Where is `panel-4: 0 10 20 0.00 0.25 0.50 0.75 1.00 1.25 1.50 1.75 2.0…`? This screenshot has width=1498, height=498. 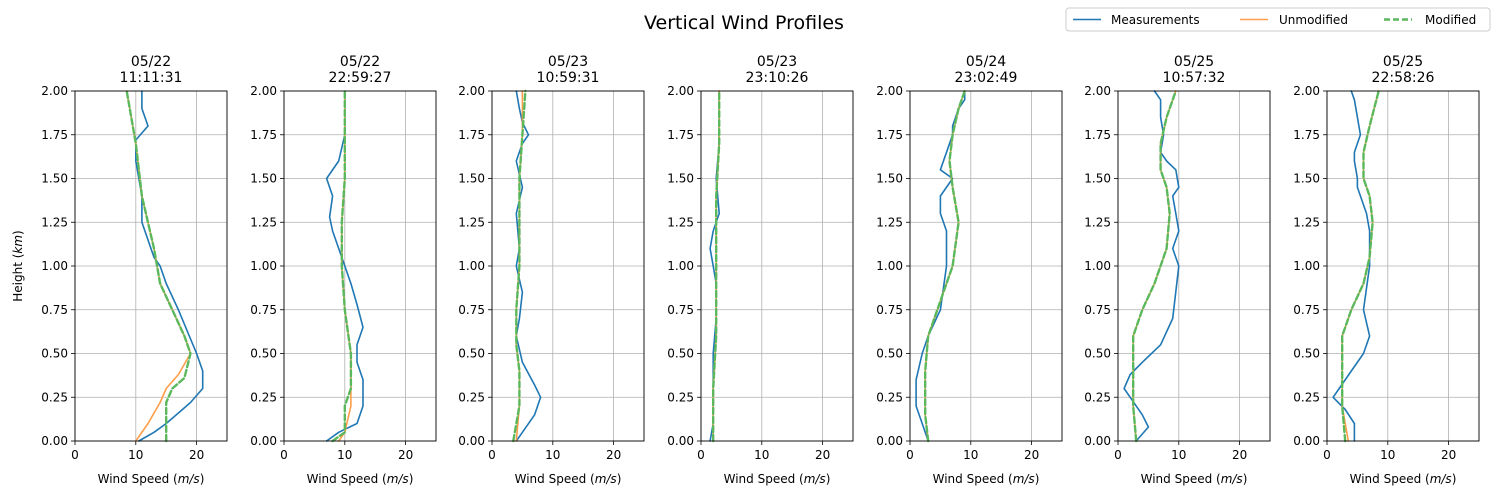
panel-4: 0 10 20 0.00 0.25 0.50 0.75 1.00 1.25 1.50 1.75 2.0… is located at coordinates (760, 270).